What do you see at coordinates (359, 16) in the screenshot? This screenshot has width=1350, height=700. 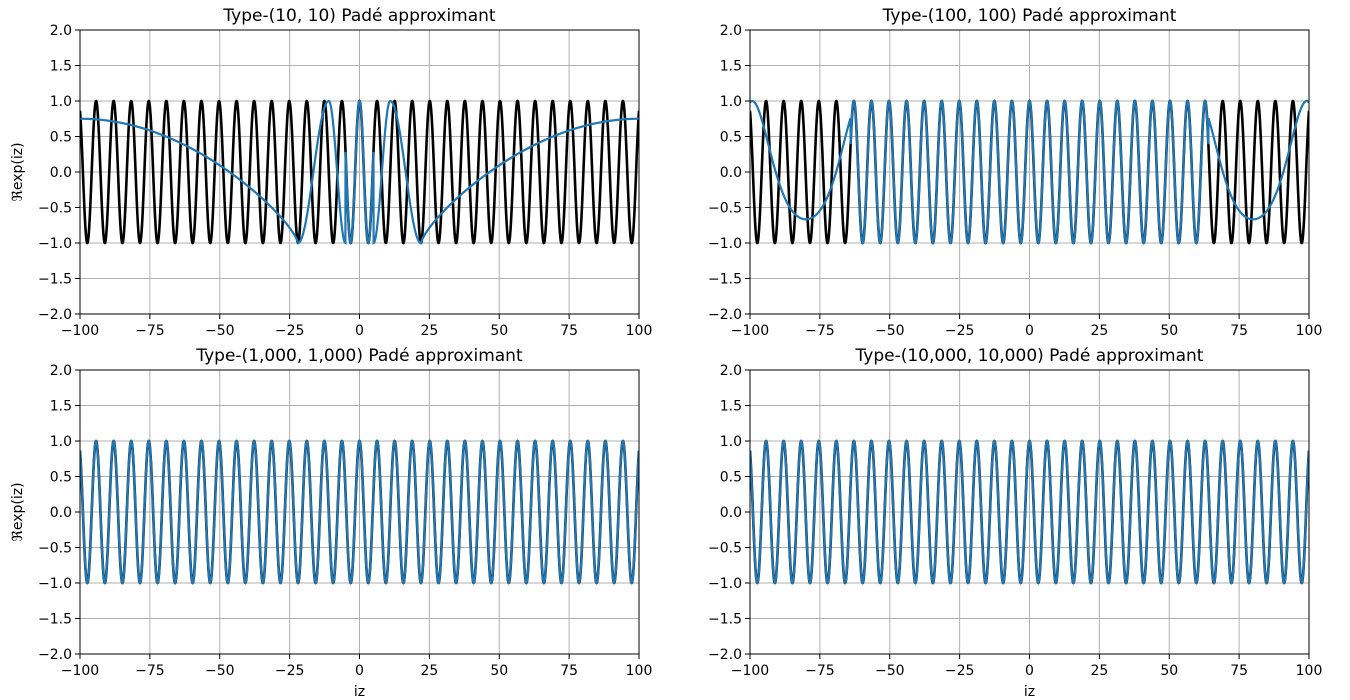 I see `chart-title: Type-(10, 10) Padé approximant` at bounding box center [359, 16].